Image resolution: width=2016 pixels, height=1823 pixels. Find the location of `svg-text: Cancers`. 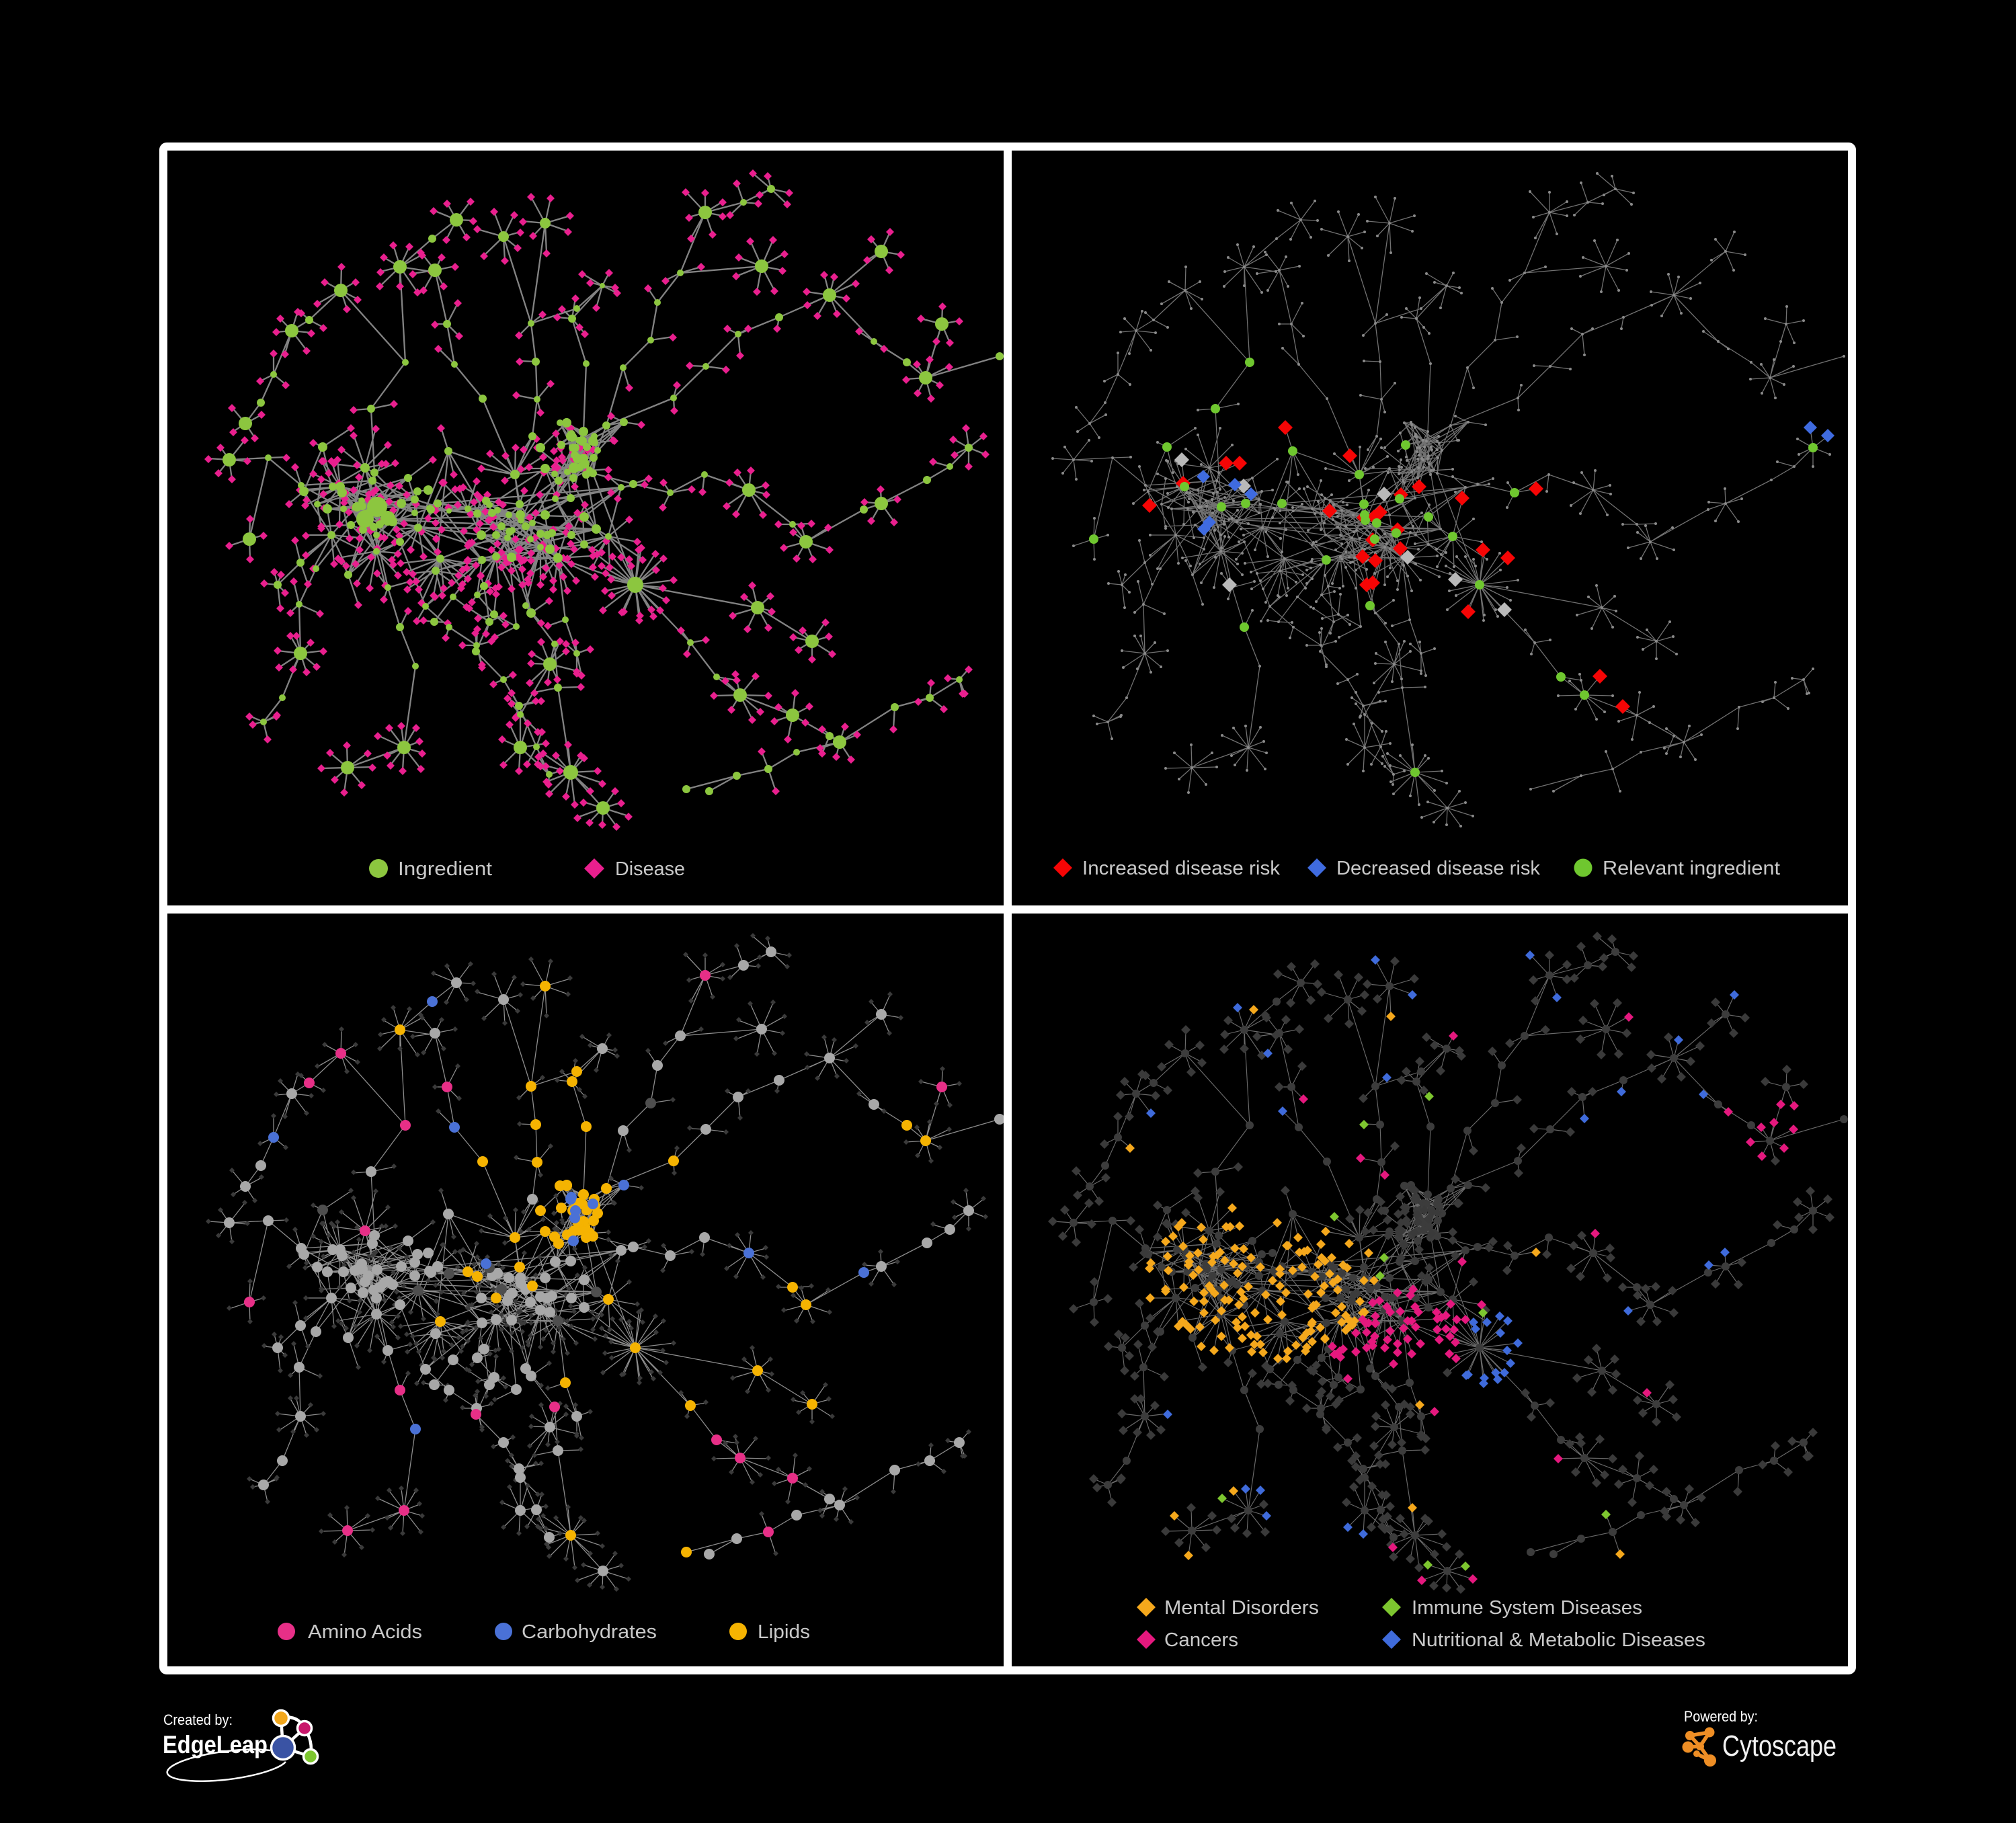

svg-text: Cancers is located at coordinates (1201, 1640).